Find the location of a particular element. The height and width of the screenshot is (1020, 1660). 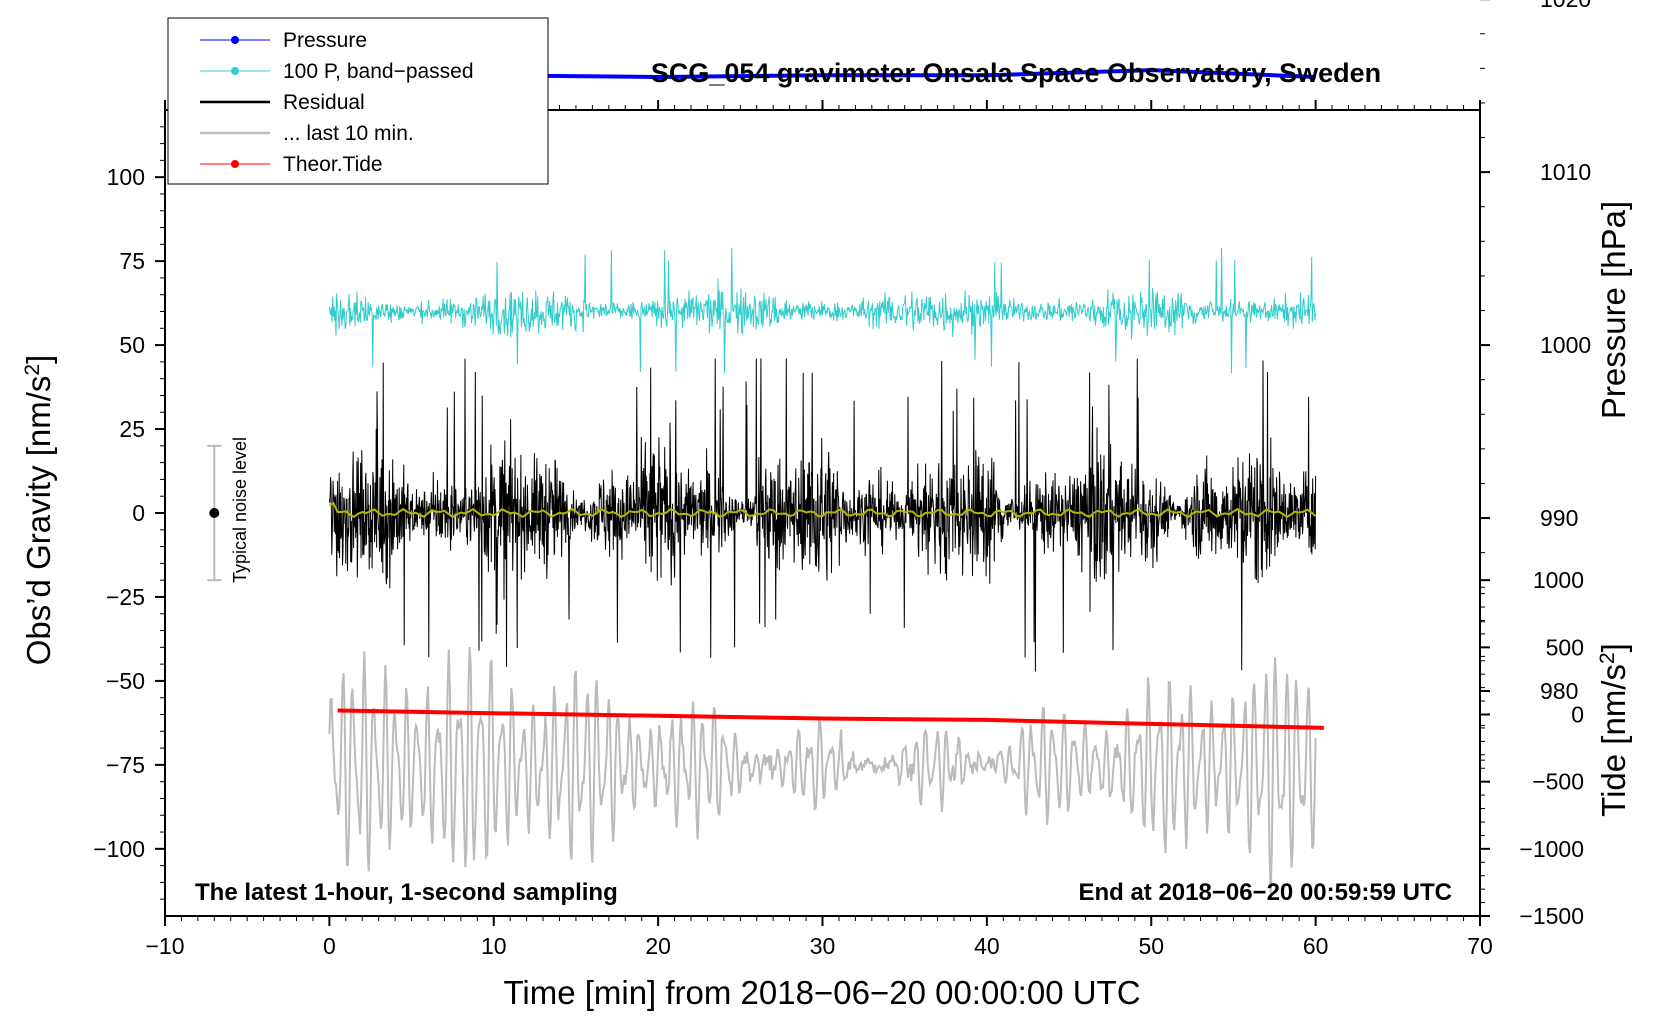

y-tide-tick-label: −1000 is located at coordinates (1551, 849).